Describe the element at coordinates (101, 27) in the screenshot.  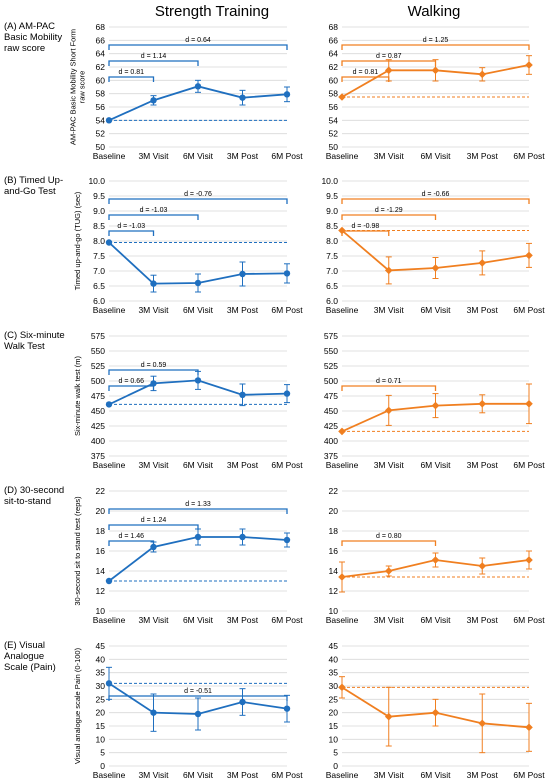
I see `y-tick-label: 68` at that location.